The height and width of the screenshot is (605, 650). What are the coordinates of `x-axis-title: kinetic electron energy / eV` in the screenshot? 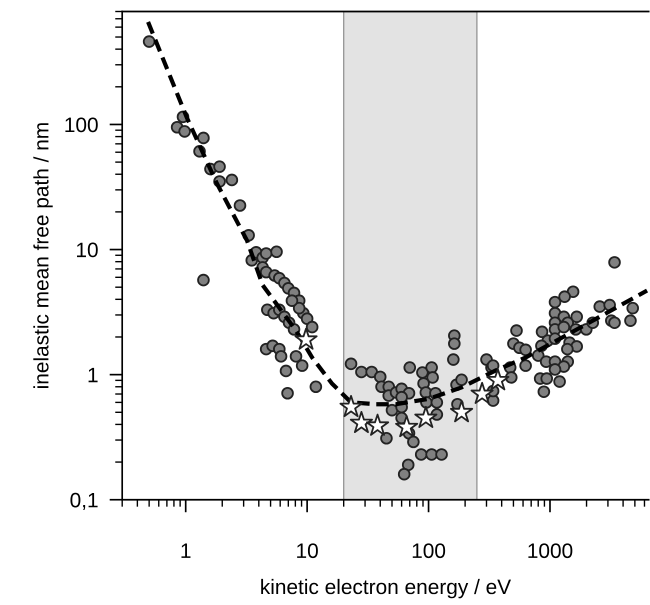 It's located at (386, 588).